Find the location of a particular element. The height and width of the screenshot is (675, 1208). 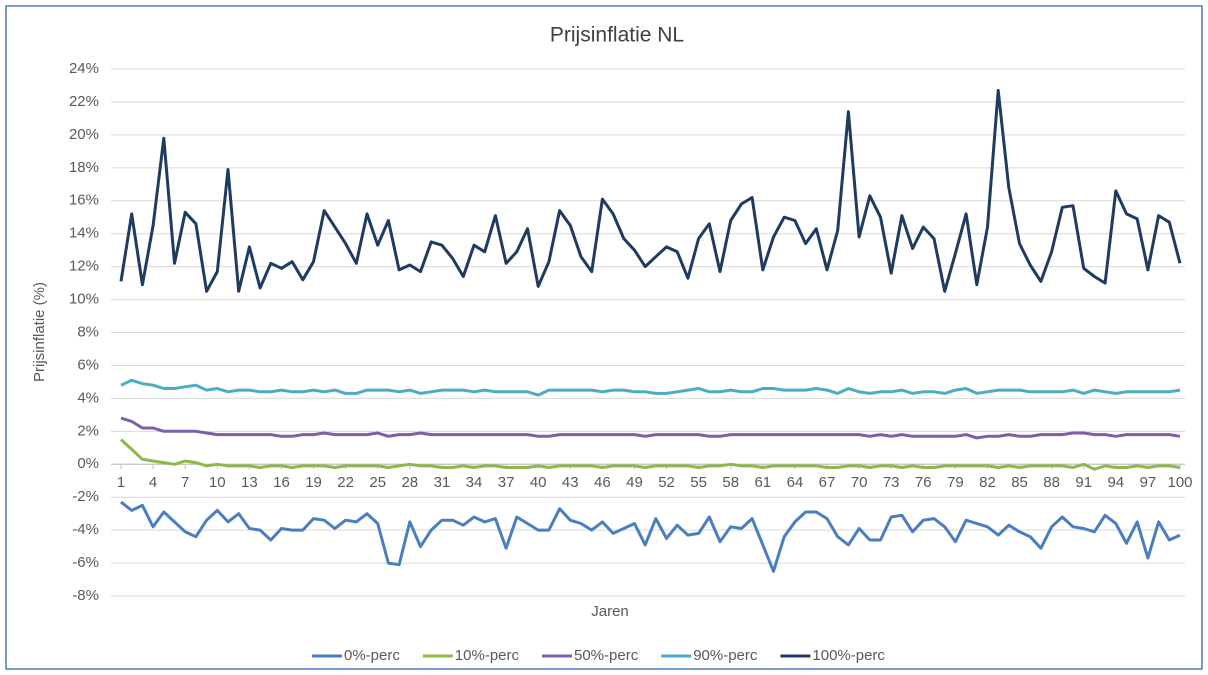

x-tick-label: 76 is located at coordinates (923, 482).